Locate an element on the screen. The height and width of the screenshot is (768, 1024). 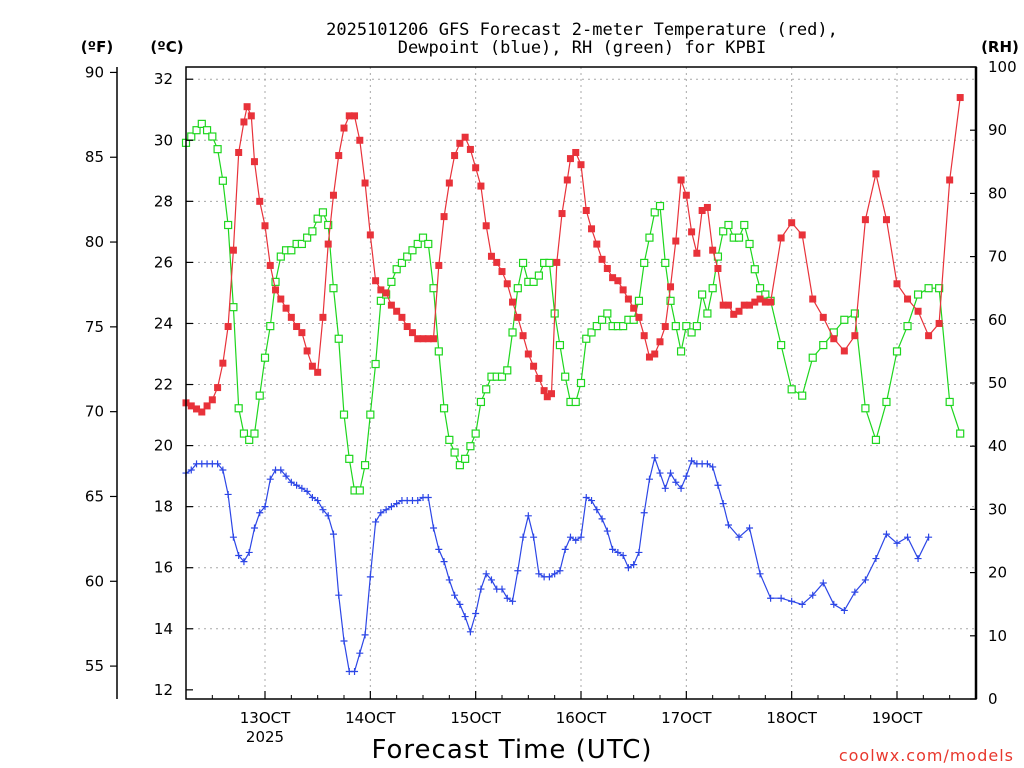
fahrenheit-tick-label: 60 is located at coordinates (94, 581).